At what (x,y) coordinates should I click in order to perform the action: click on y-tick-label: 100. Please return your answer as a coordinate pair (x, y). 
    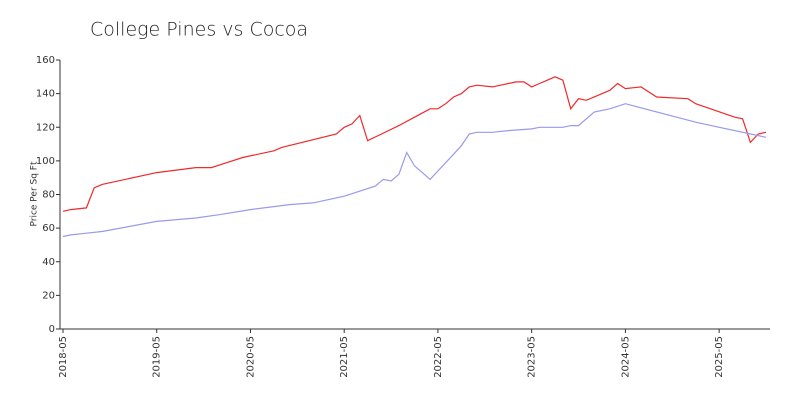
    Looking at the image, I should click on (45, 161).